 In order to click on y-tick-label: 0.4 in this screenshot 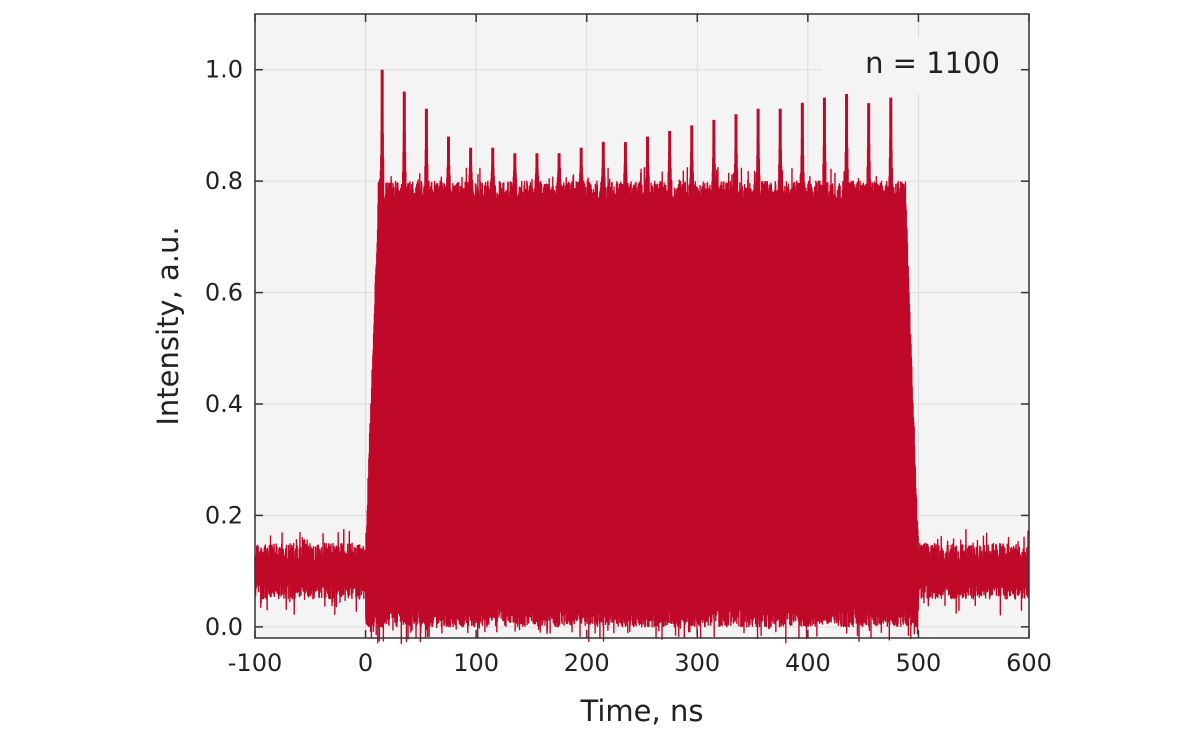, I will do `click(224, 404)`.